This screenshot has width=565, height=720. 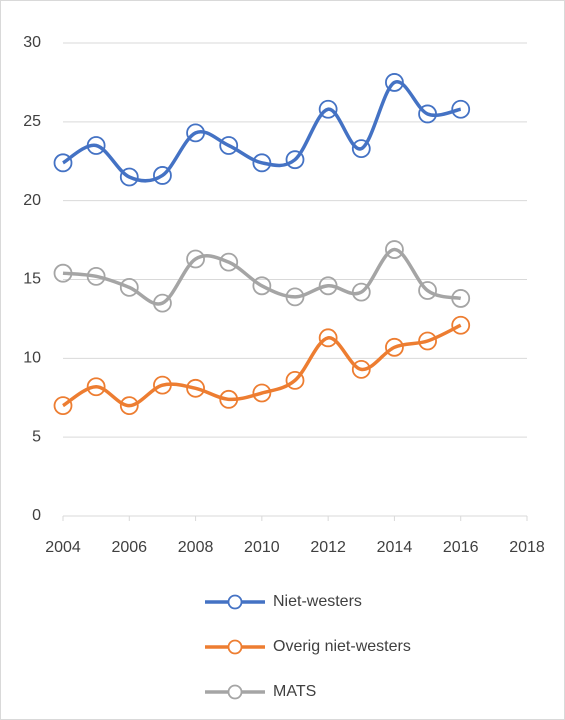 What do you see at coordinates (342, 646) in the screenshot?
I see `legend-label: Overig niet-westers` at bounding box center [342, 646].